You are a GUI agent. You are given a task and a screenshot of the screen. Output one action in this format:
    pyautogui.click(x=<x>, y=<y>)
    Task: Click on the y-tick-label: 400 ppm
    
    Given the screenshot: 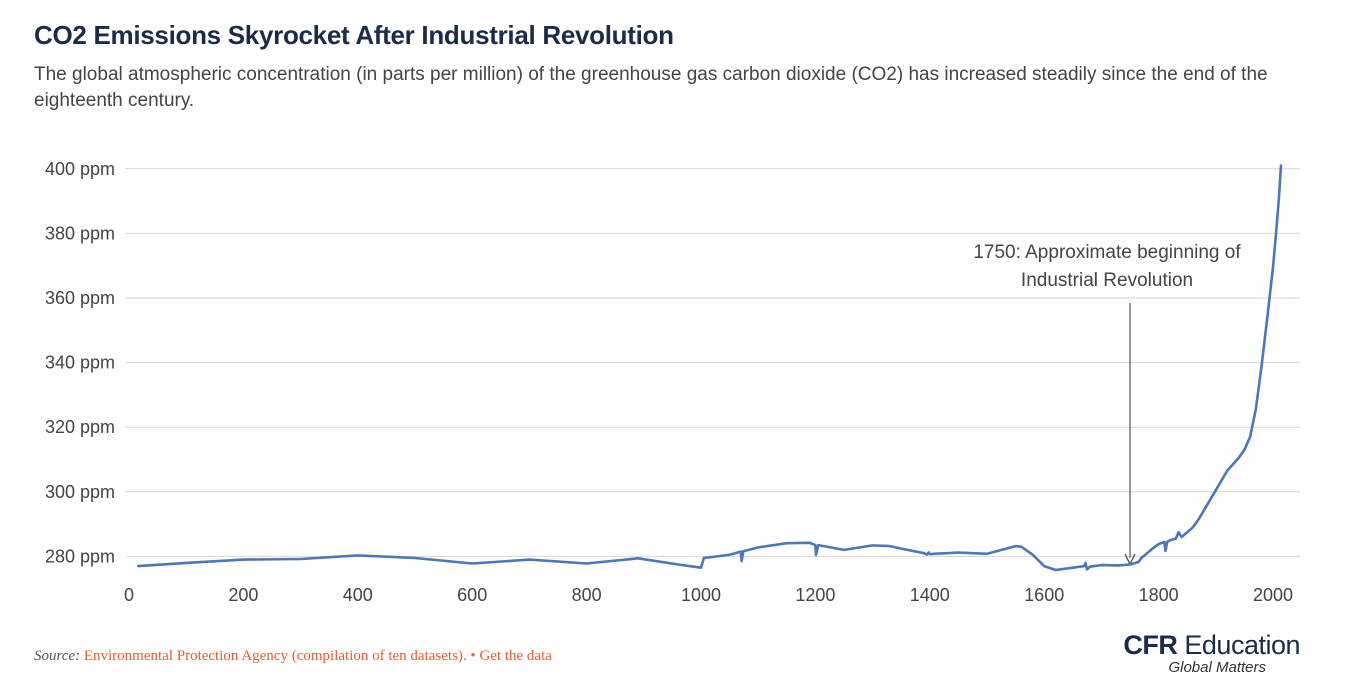 What is the action you would take?
    pyautogui.click(x=80, y=169)
    